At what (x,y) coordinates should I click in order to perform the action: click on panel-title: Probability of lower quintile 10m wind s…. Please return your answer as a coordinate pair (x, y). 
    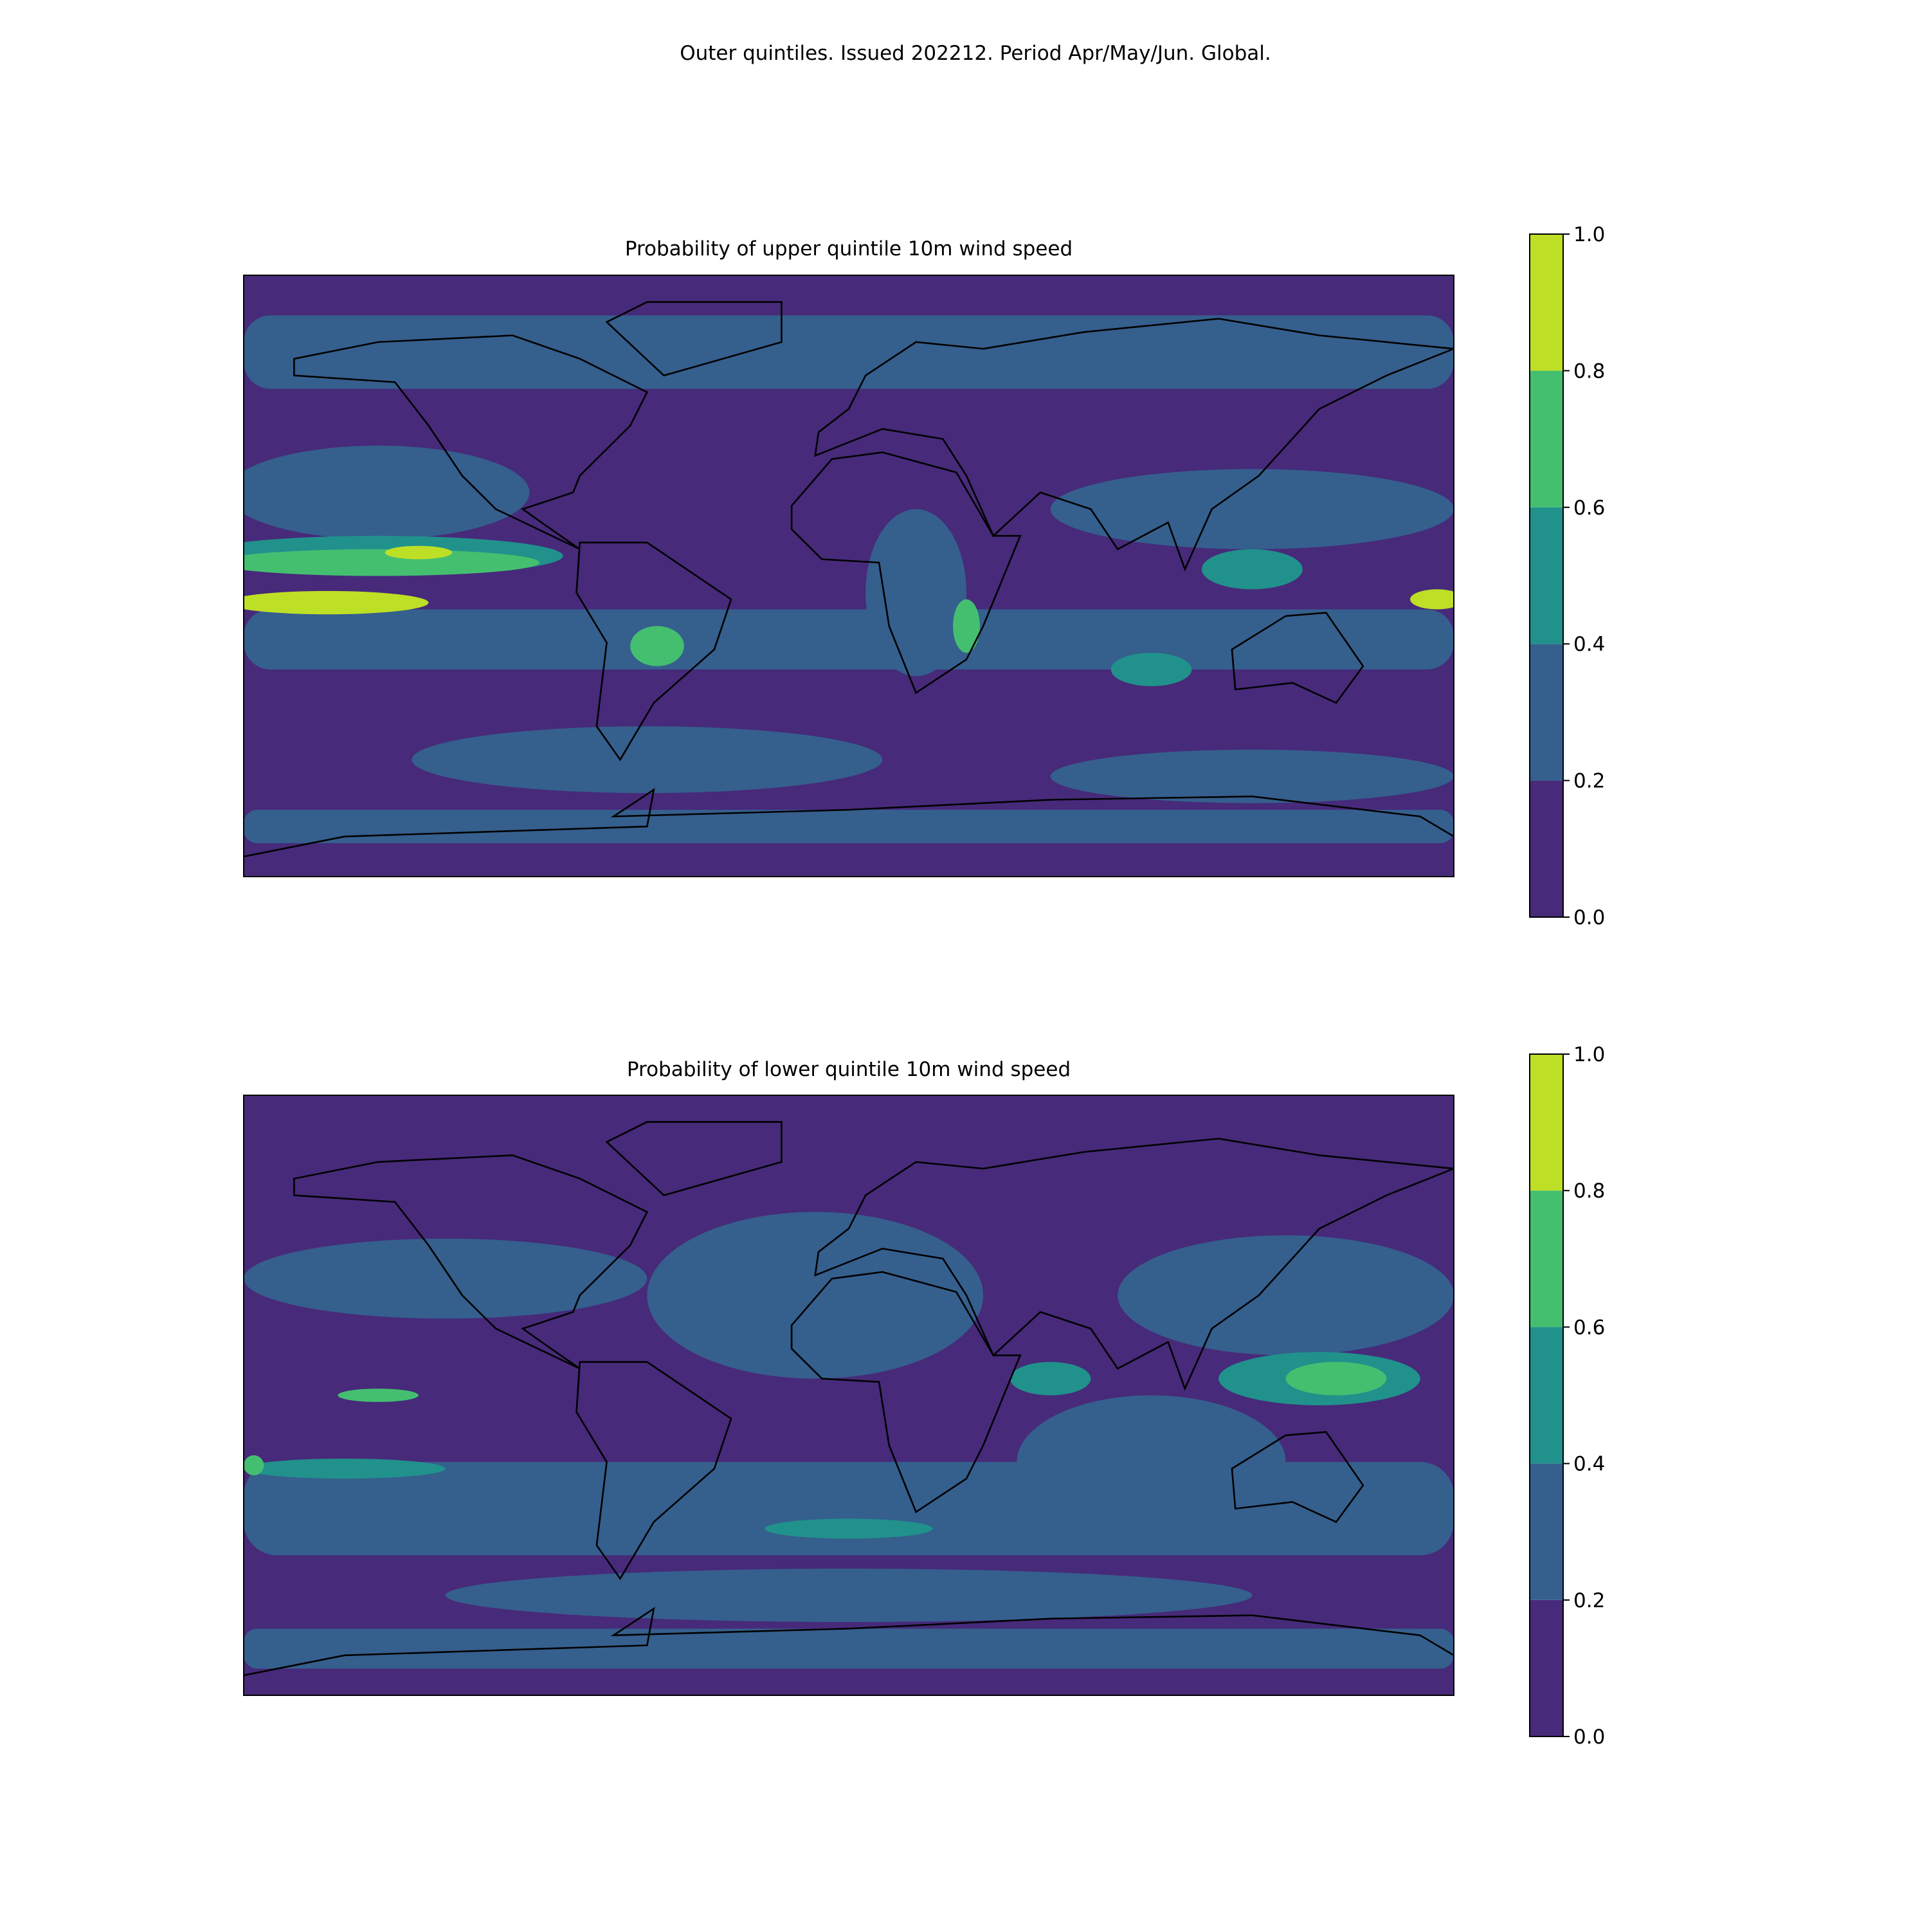
    Looking at the image, I should click on (849, 1070).